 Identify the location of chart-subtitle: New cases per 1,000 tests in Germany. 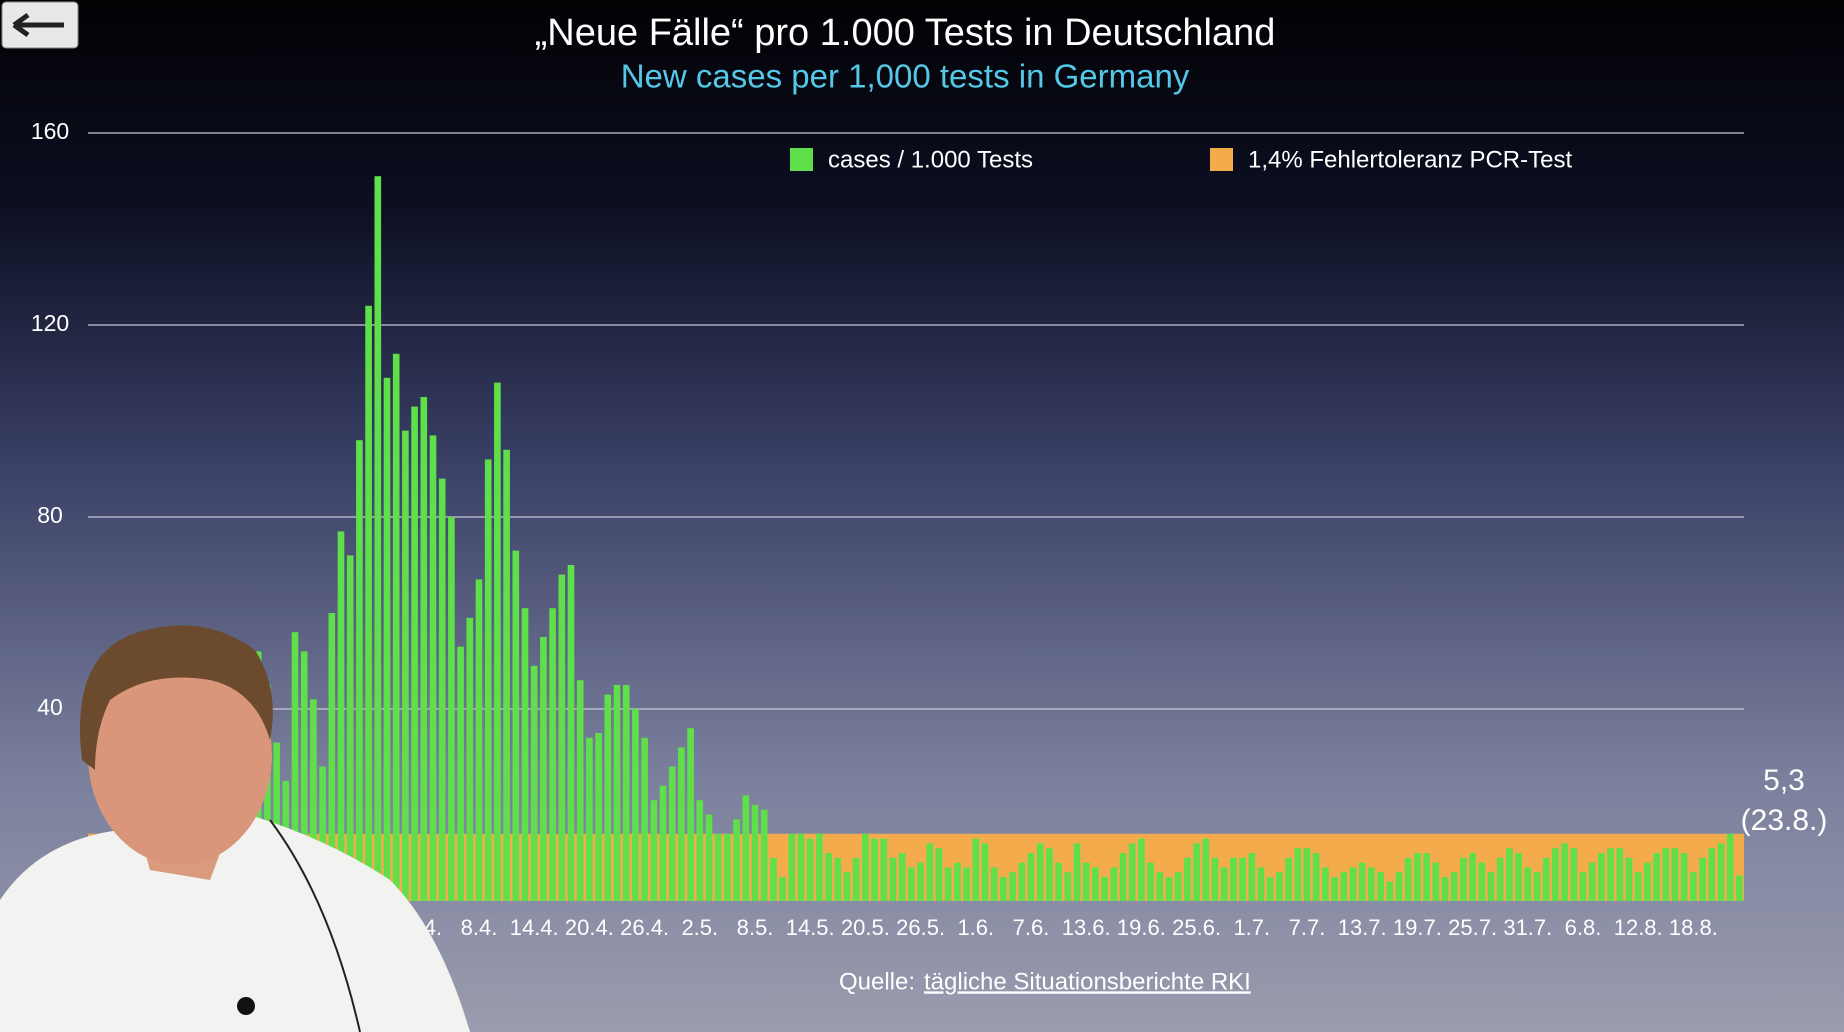
(905, 76).